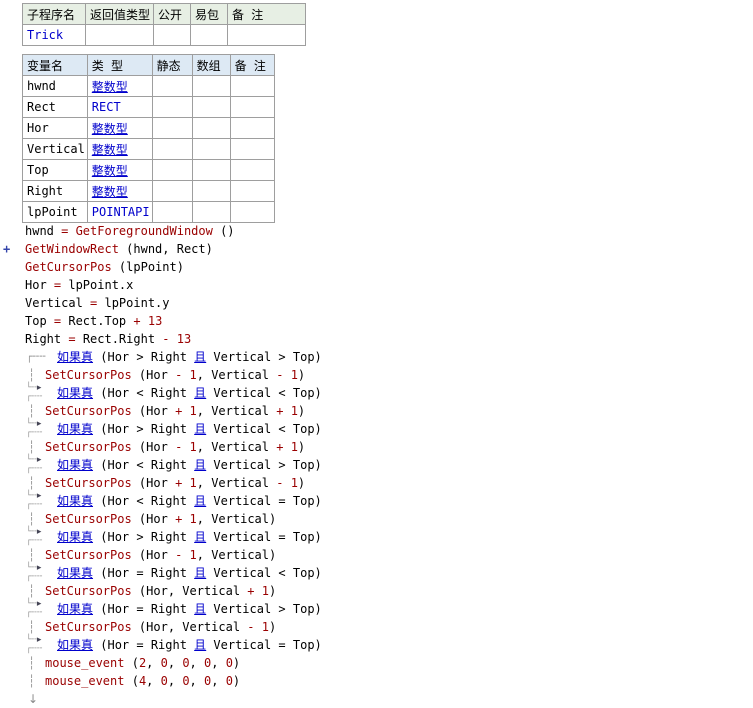 The height and width of the screenshot is (708, 753). I want to click on code-line: Vertical = lpPoint.y, so click(376, 303).